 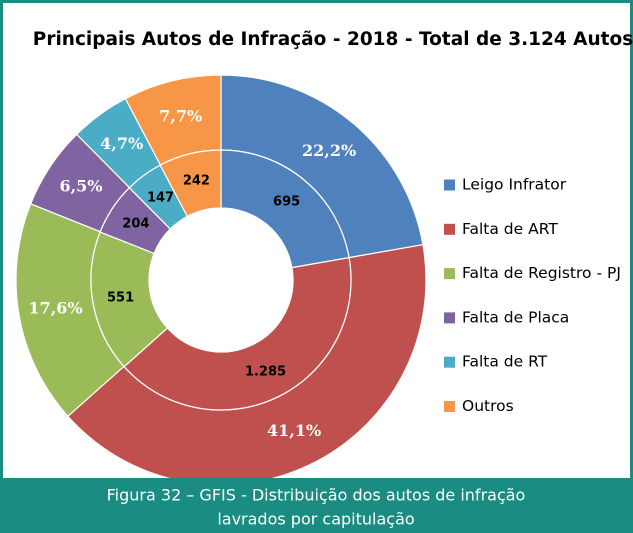 What do you see at coordinates (120, 297) in the screenshot?
I see `data-label: 551` at bounding box center [120, 297].